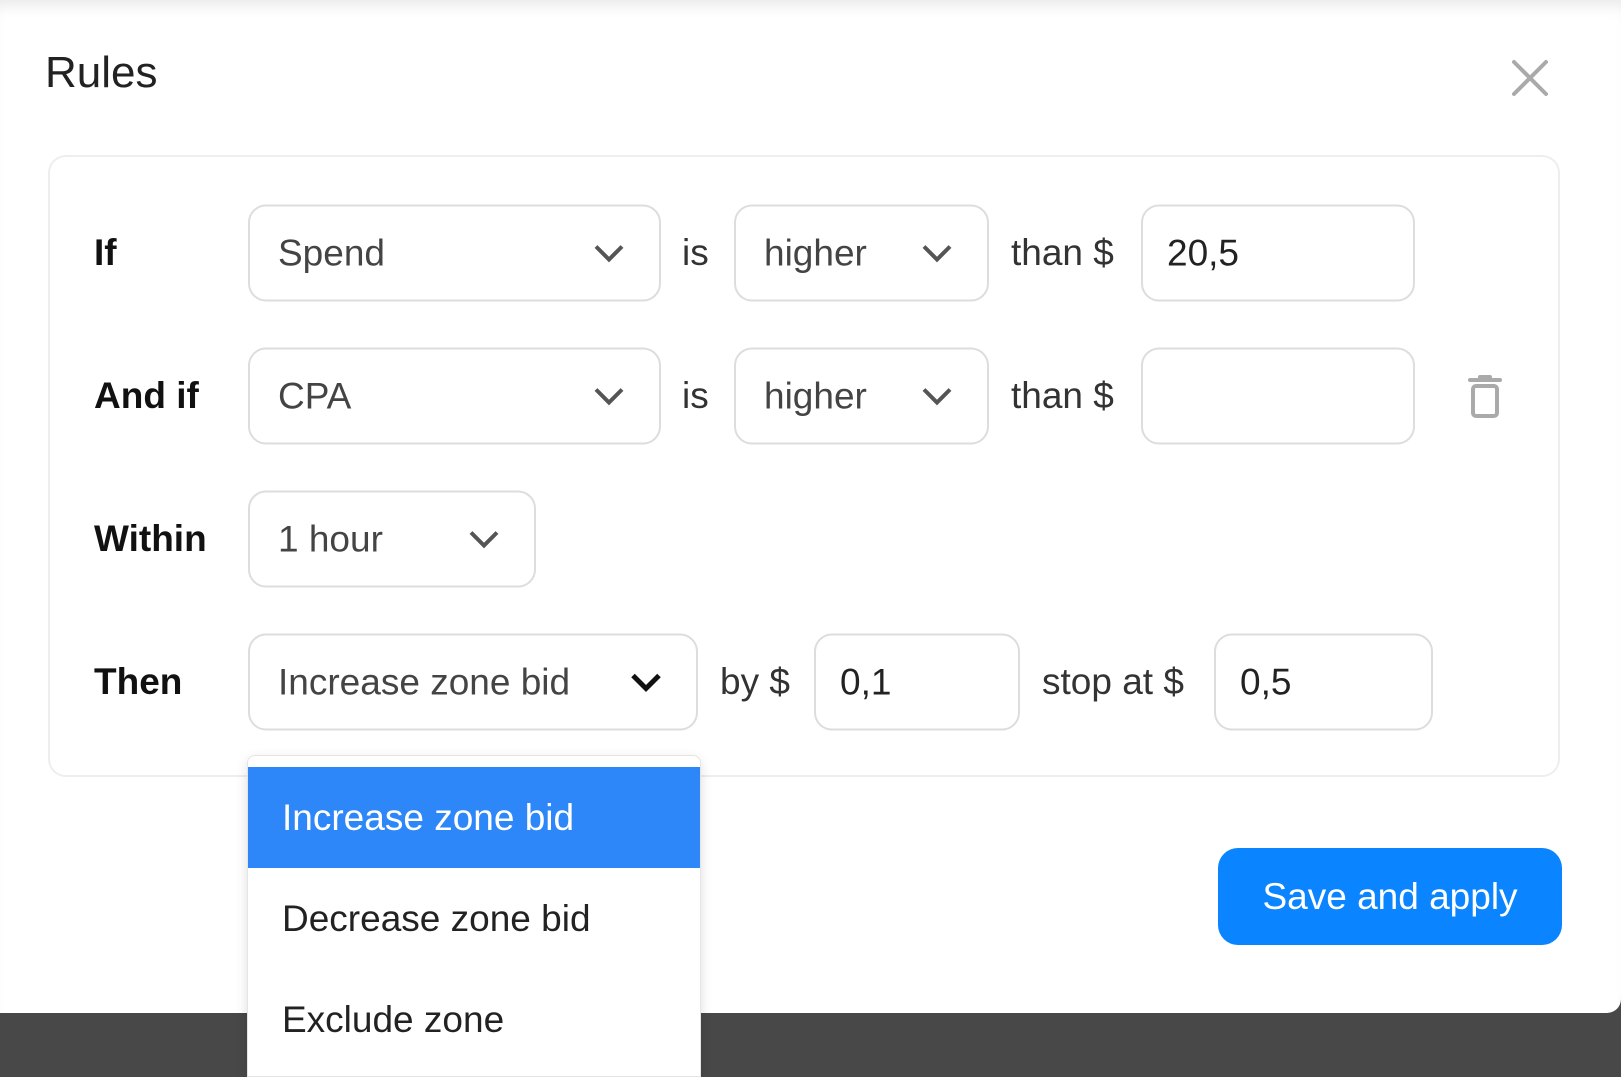  I want to click on if-than-text: than $, so click(1062, 252).